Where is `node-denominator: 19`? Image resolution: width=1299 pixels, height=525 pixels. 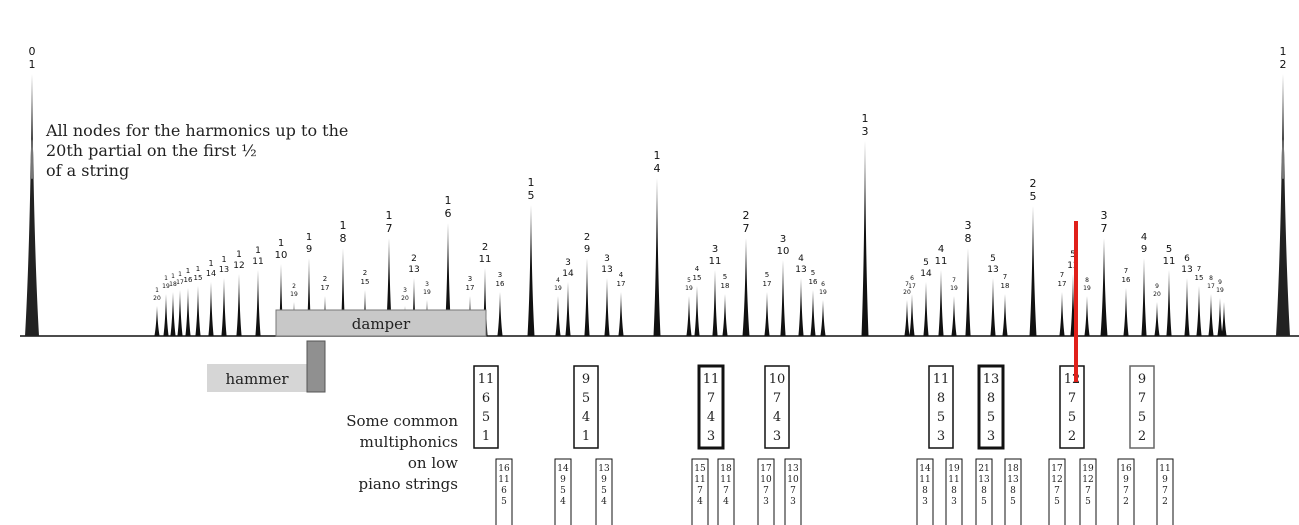 node-denominator: 19 is located at coordinates (1220, 290).